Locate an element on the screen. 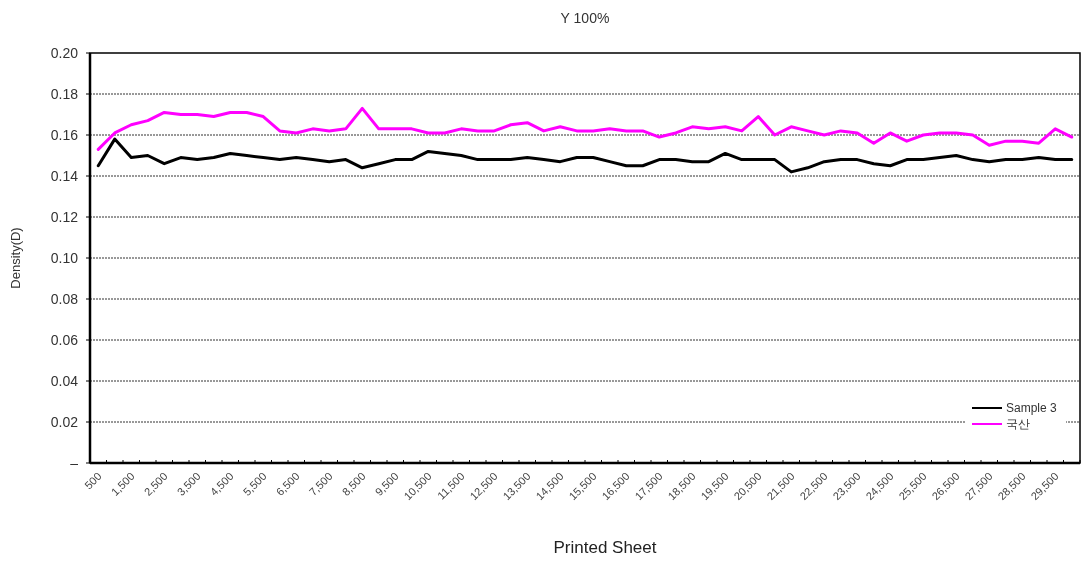 Image resolution: width=1083 pixels, height=562 pixels. x-axis-title: Printed Sheet is located at coordinates (605, 547).